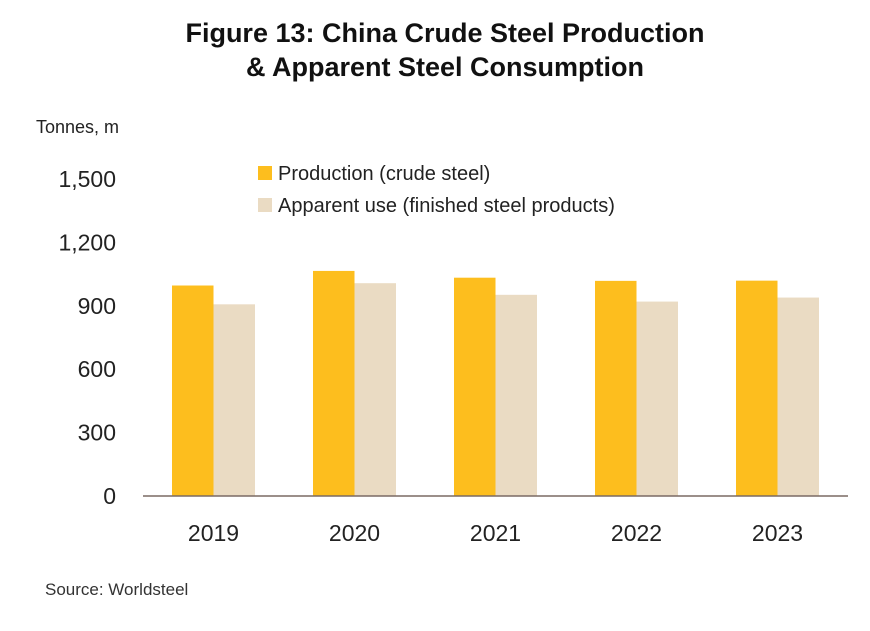 The image size is (870, 631). I want to click on legend-label-production: Production (crude steel), so click(384, 174).